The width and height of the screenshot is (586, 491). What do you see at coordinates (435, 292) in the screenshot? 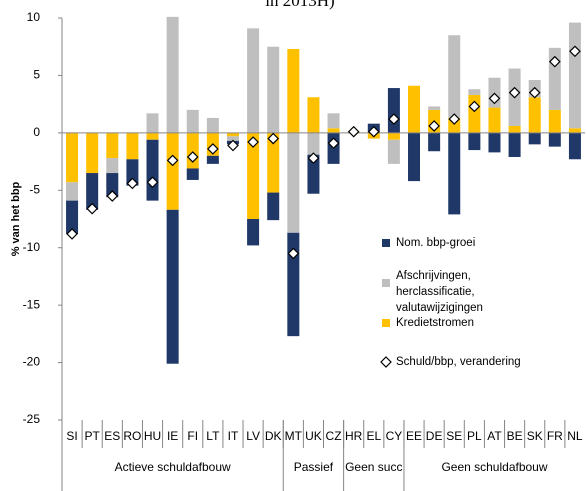
I see `legend-label-line: herclassificatie,` at bounding box center [435, 292].